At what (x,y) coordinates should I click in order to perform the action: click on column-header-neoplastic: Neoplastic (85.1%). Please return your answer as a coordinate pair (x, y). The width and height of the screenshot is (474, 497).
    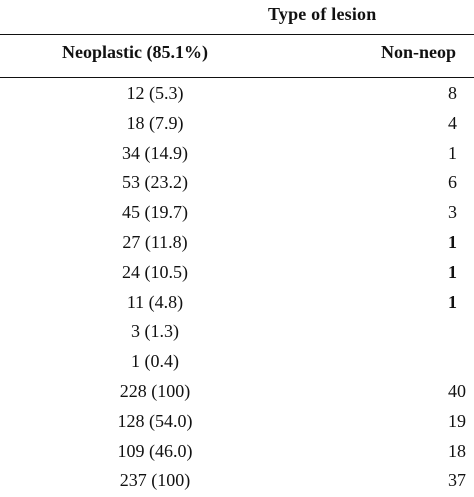
    Looking at the image, I should click on (135, 52).